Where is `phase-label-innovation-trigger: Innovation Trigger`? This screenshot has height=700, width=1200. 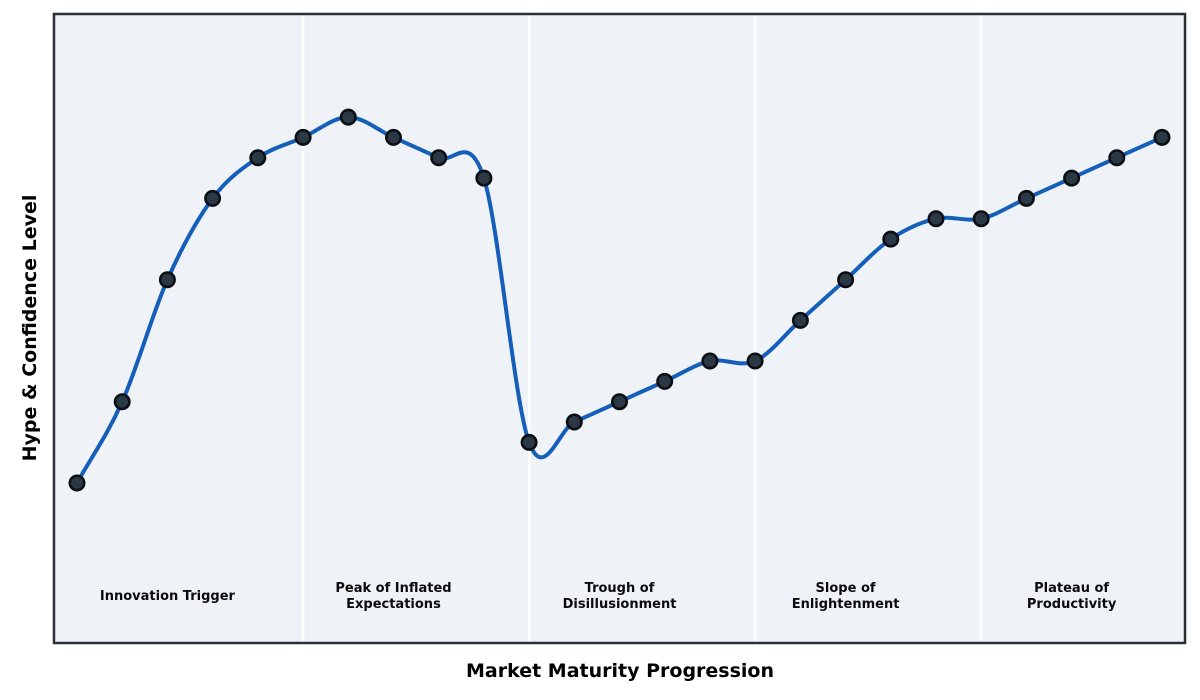 phase-label-innovation-trigger: Innovation Trigger is located at coordinates (167, 596).